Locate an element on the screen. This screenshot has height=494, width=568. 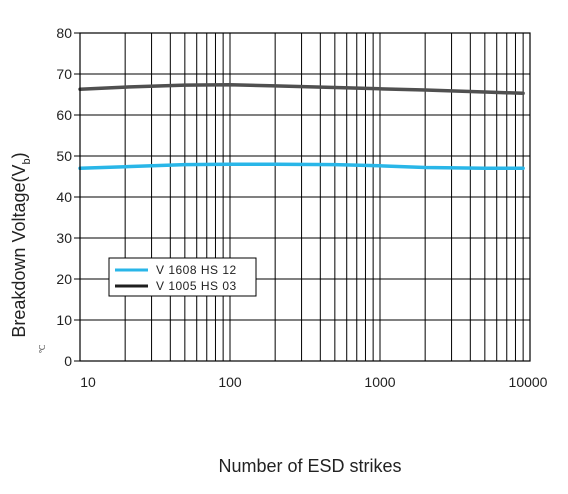
y-axis-title-suffix: ) is located at coordinates (19, 155).